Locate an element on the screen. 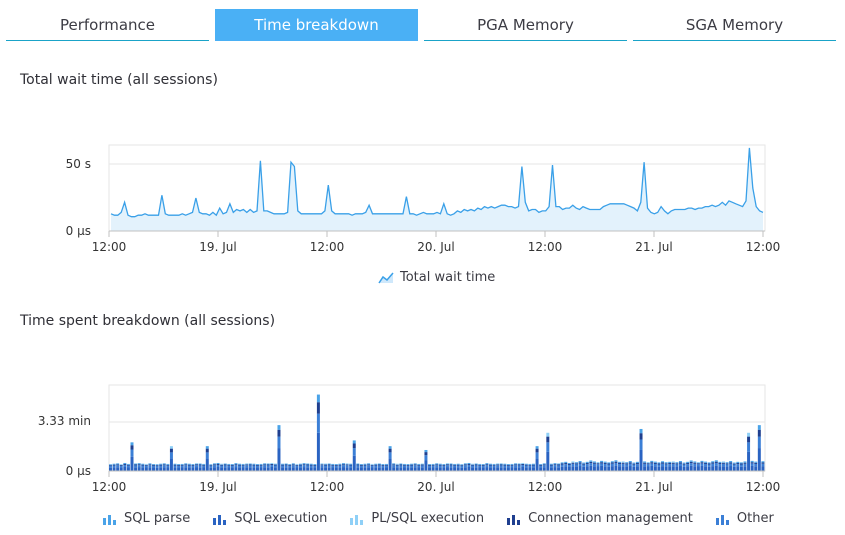 The image size is (845, 535). legend-connection-management: Connection management is located at coordinates (599, 518).